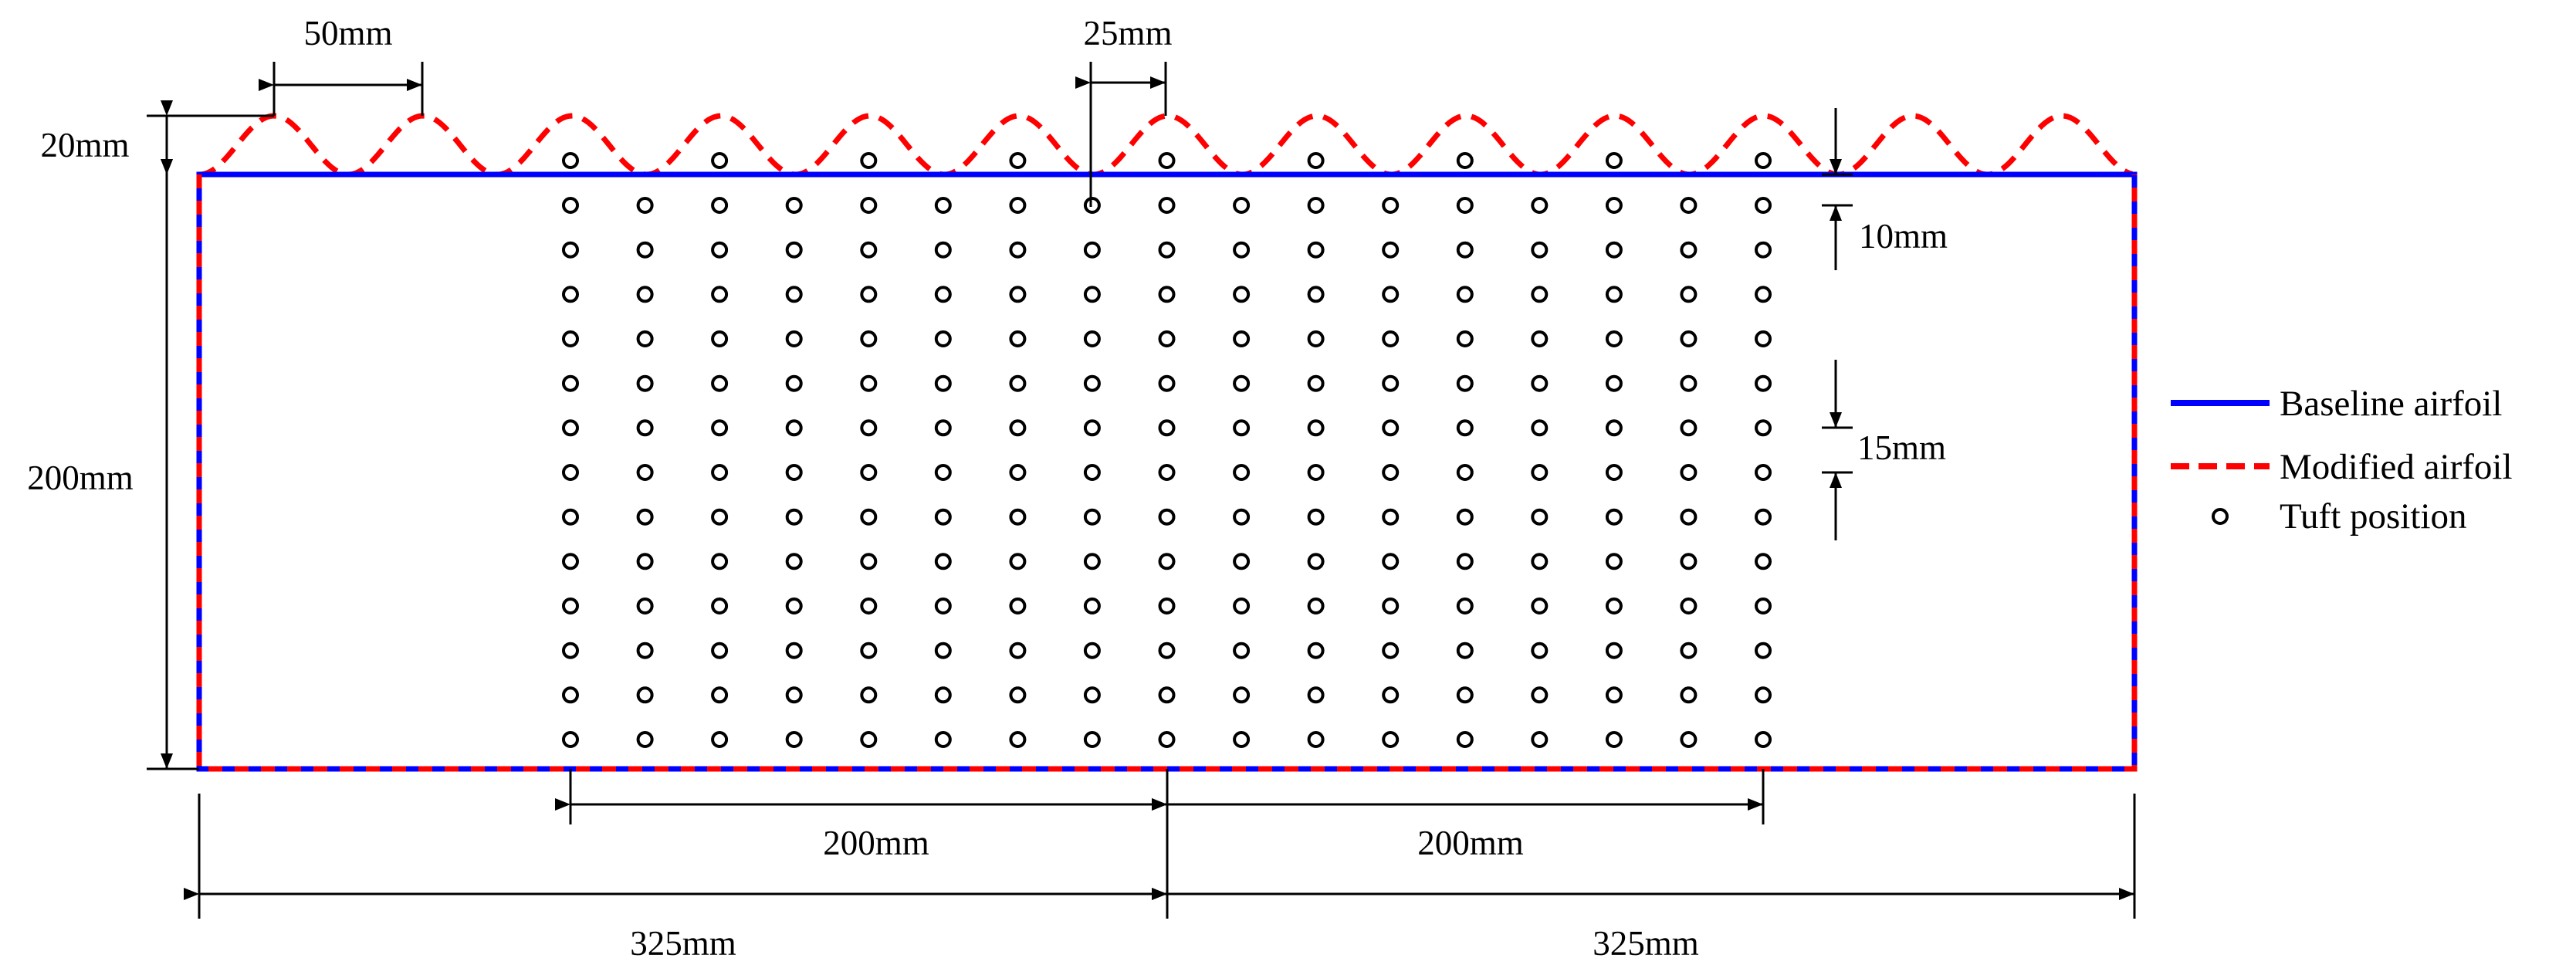 The height and width of the screenshot is (975, 2576). I want to click on dimension-label-tuft-span-right: 200mm, so click(1470, 843).